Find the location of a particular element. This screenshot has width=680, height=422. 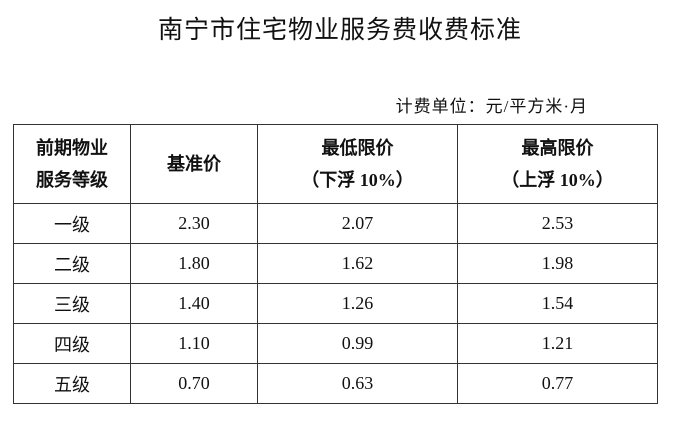

header-line: 服务等级 is located at coordinates (72, 180).